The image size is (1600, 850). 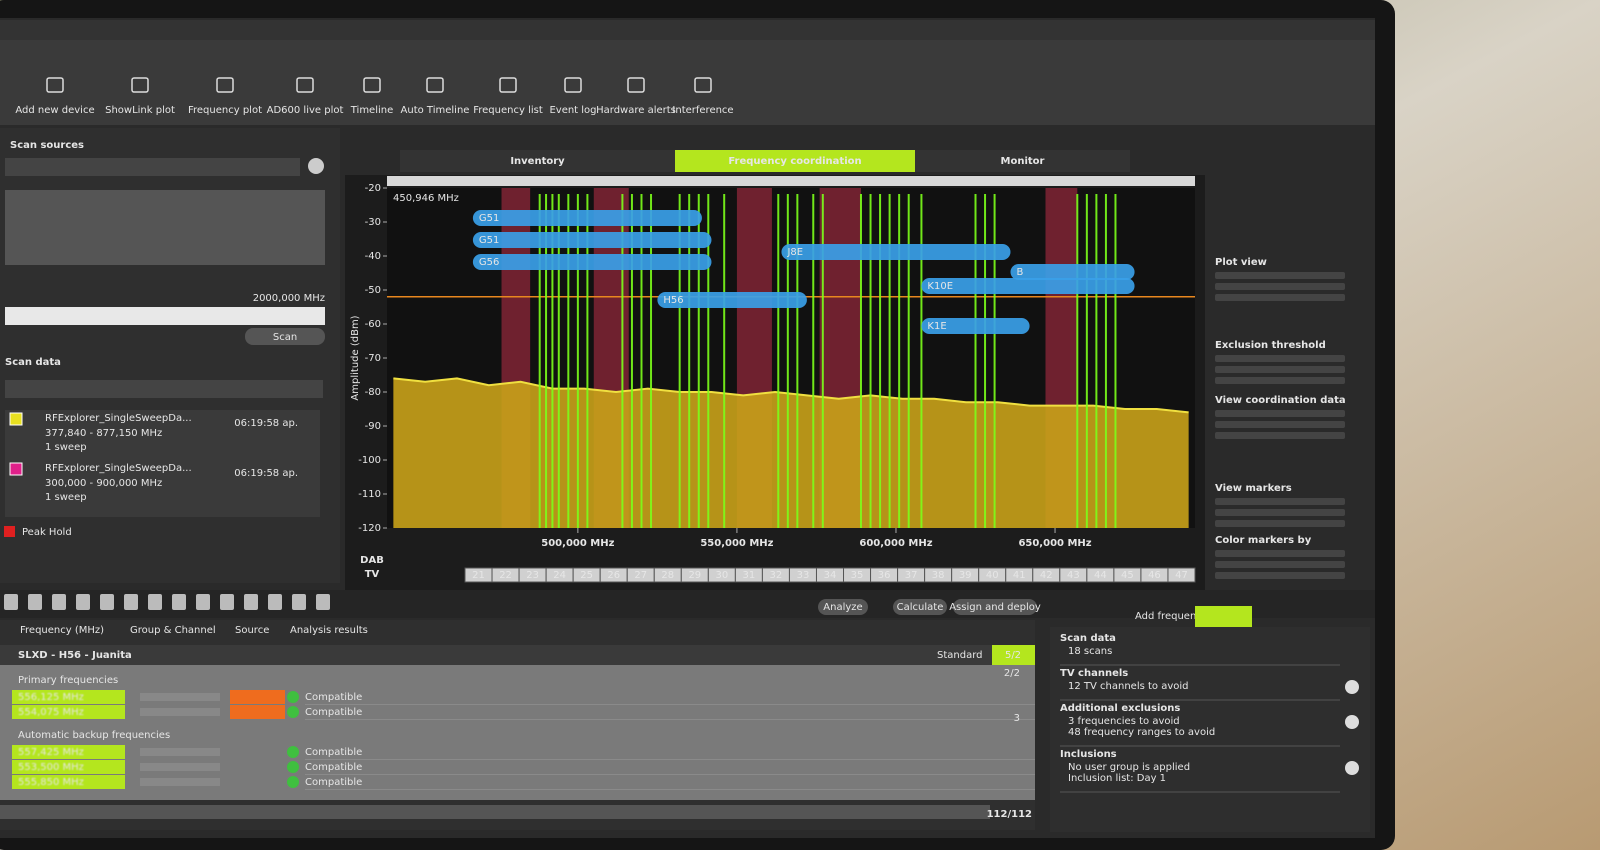 What do you see at coordinates (702, 110) in the screenshot?
I see `toolbar-label: Interference` at bounding box center [702, 110].